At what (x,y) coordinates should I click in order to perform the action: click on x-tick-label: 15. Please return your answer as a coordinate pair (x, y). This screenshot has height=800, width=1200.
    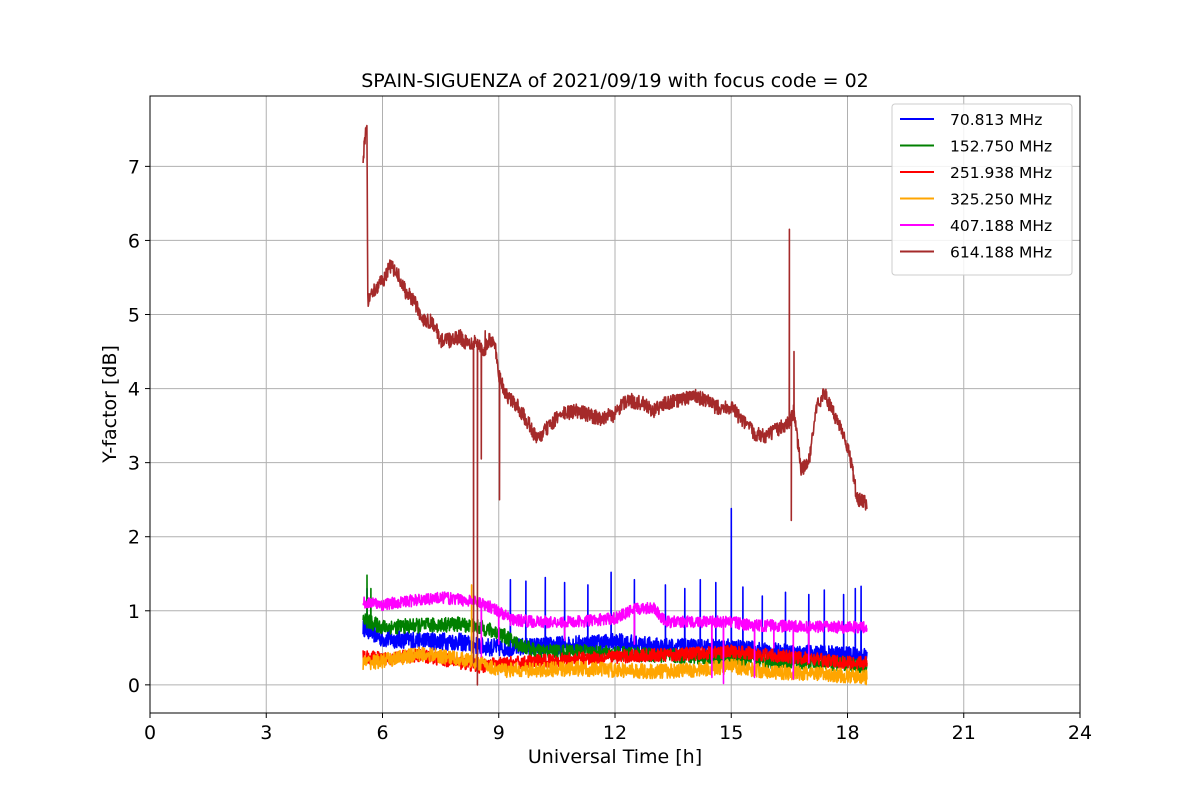
    Looking at the image, I should click on (731, 733).